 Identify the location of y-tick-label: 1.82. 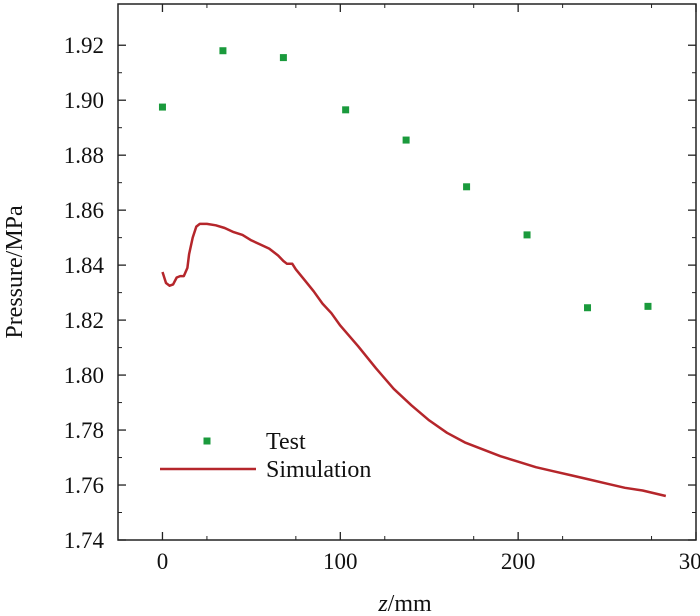
(84, 320).